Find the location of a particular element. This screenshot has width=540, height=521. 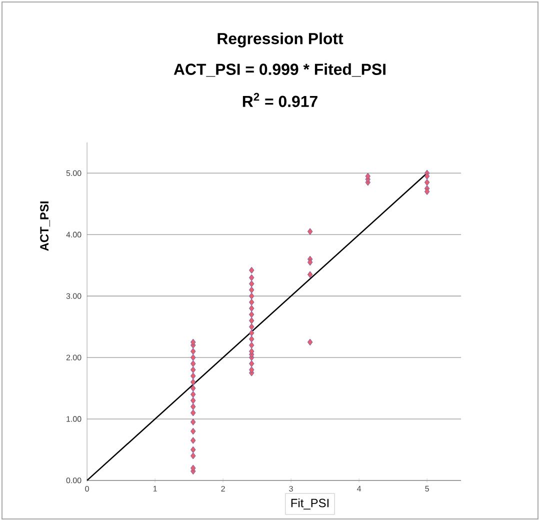

chart-subtitle: ACT_PSI = 0.999 * Fited_PSI is located at coordinates (280, 70).